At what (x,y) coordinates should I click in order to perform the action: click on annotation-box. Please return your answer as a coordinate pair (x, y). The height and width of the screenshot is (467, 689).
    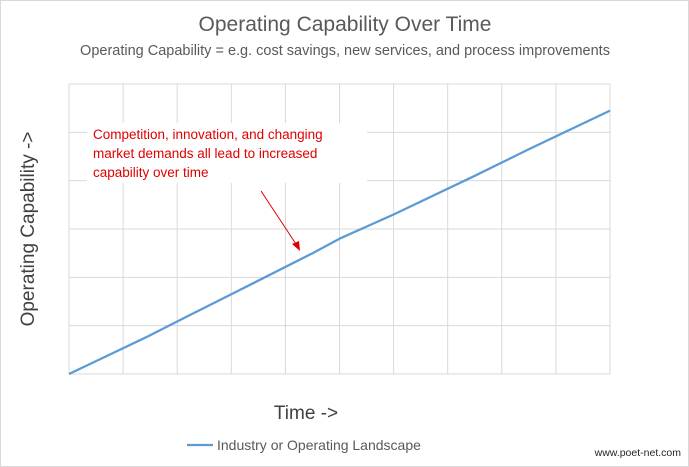
    Looking at the image, I should click on (227, 153).